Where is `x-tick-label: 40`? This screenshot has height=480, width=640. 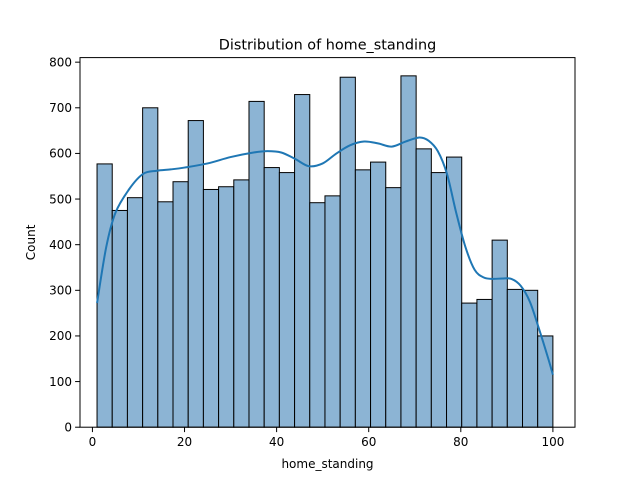 x-tick-label: 40 is located at coordinates (276, 442).